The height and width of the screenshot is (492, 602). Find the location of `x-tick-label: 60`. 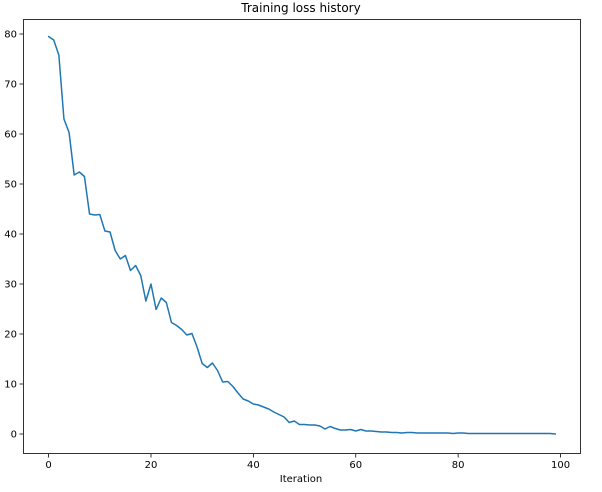

x-tick-label: 60 is located at coordinates (355, 465).